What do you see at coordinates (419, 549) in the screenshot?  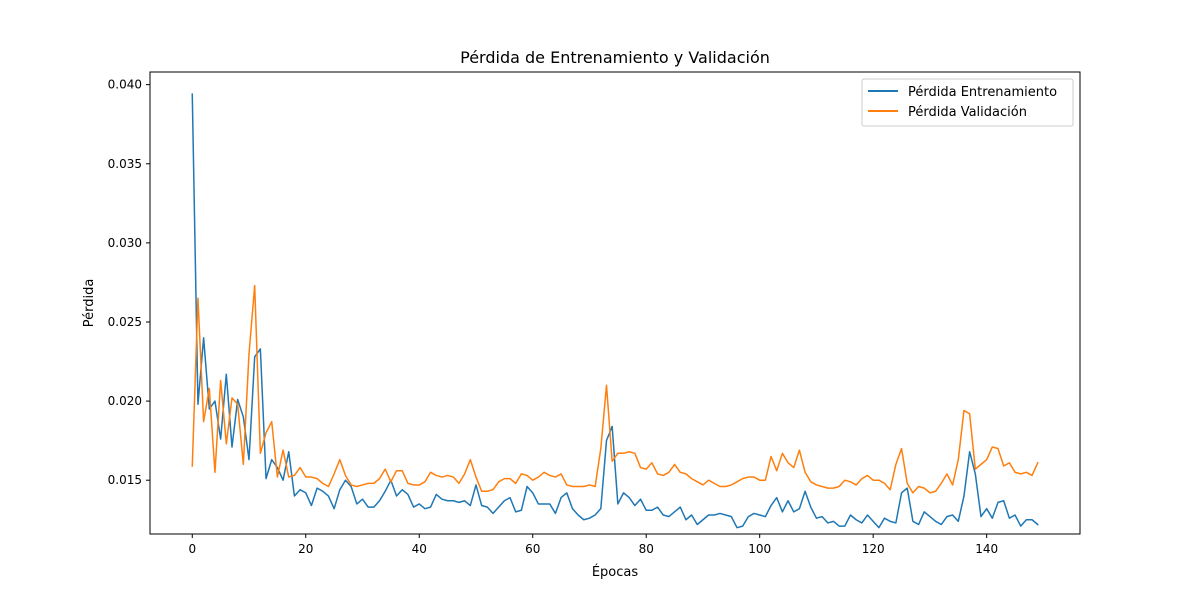 I see `x-tick-label: 40` at bounding box center [419, 549].